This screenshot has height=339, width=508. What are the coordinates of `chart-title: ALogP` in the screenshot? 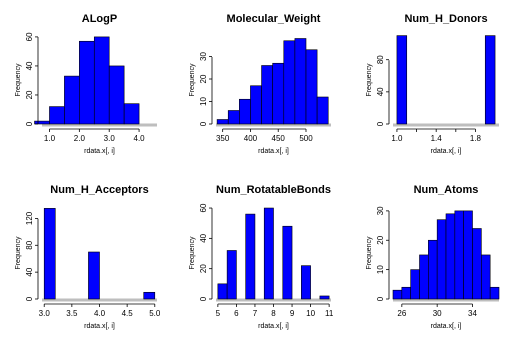 It's located at (99, 19).